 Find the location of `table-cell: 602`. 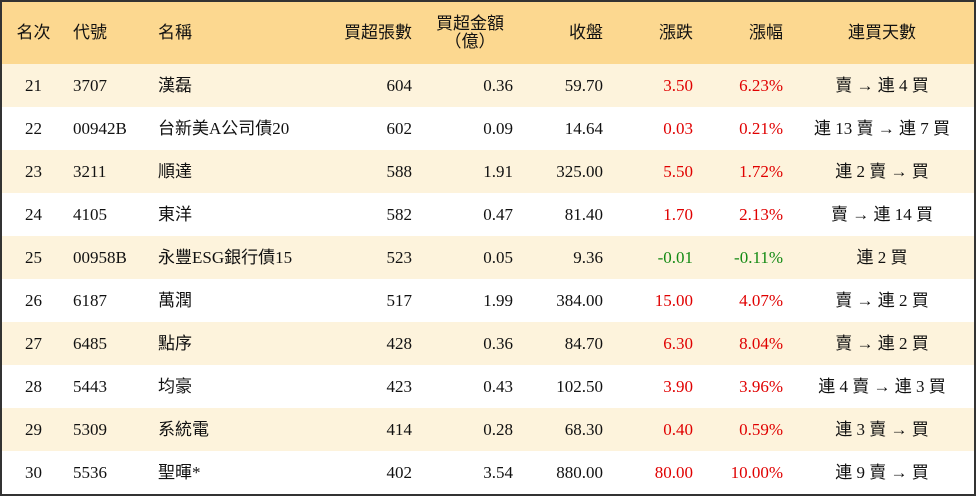

table-cell: 602 is located at coordinates (399, 128).